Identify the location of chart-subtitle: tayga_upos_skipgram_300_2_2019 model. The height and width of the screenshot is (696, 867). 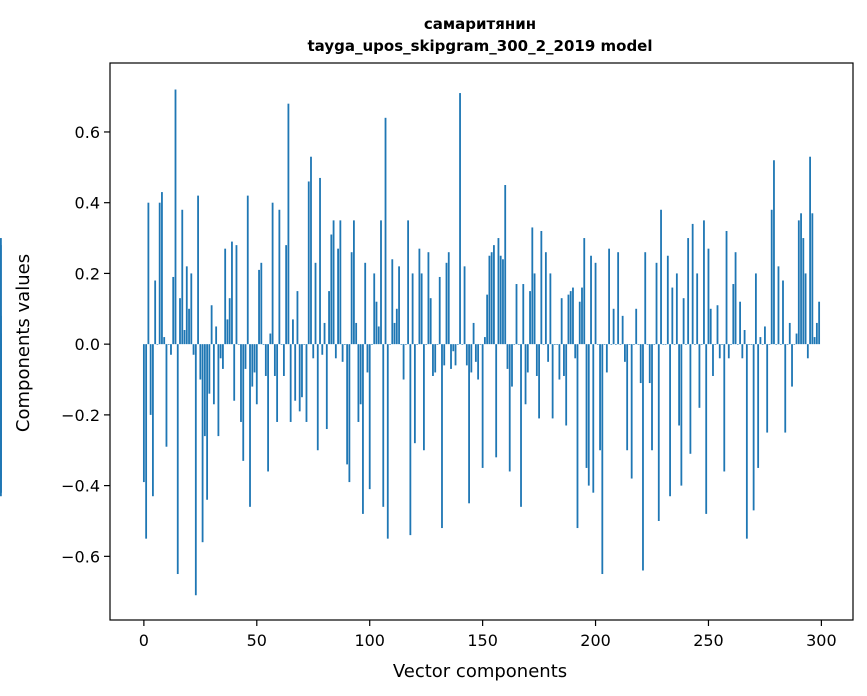
(480, 46).